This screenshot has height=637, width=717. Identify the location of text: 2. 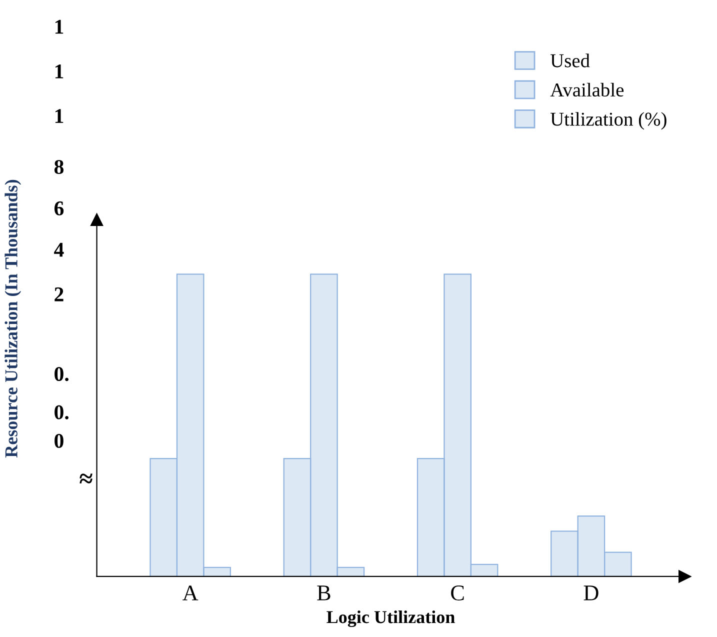
(59, 294).